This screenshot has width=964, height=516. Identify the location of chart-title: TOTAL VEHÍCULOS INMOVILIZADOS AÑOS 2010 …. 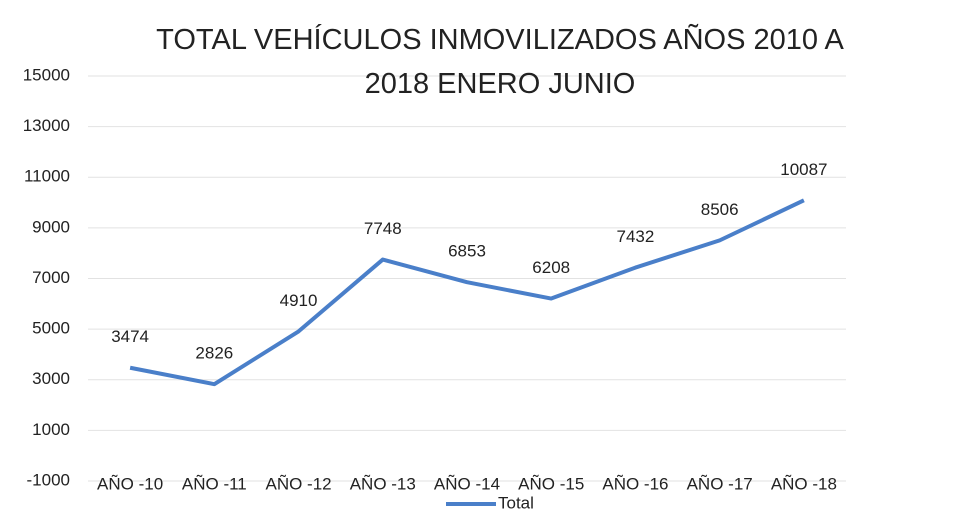
(500, 62).